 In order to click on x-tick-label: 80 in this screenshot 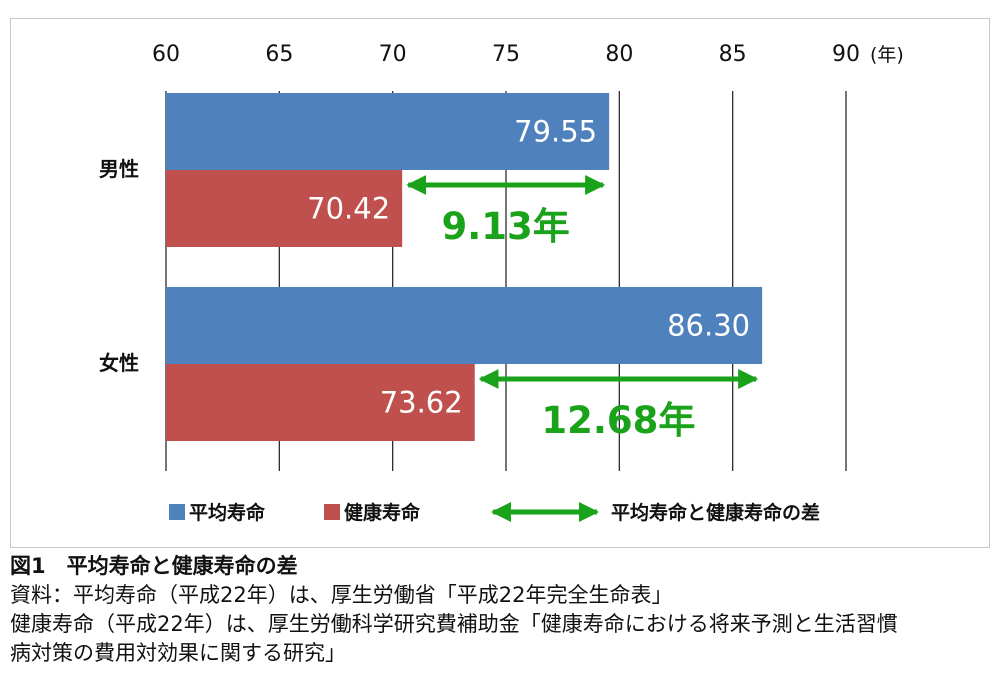, I will do `click(619, 54)`.